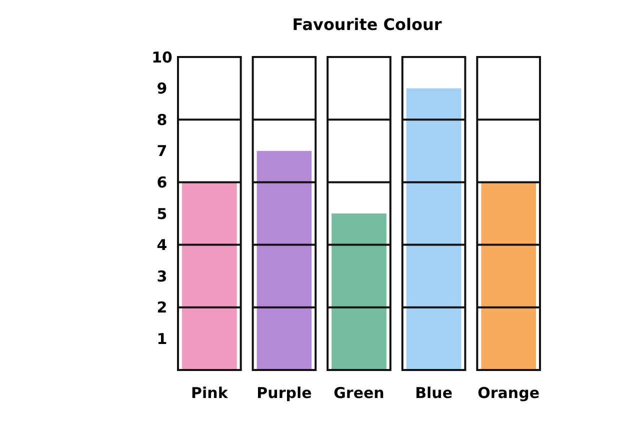 The width and height of the screenshot is (630, 445). Describe the element at coordinates (162, 182) in the screenshot. I see `y-tick-label: 6` at that location.